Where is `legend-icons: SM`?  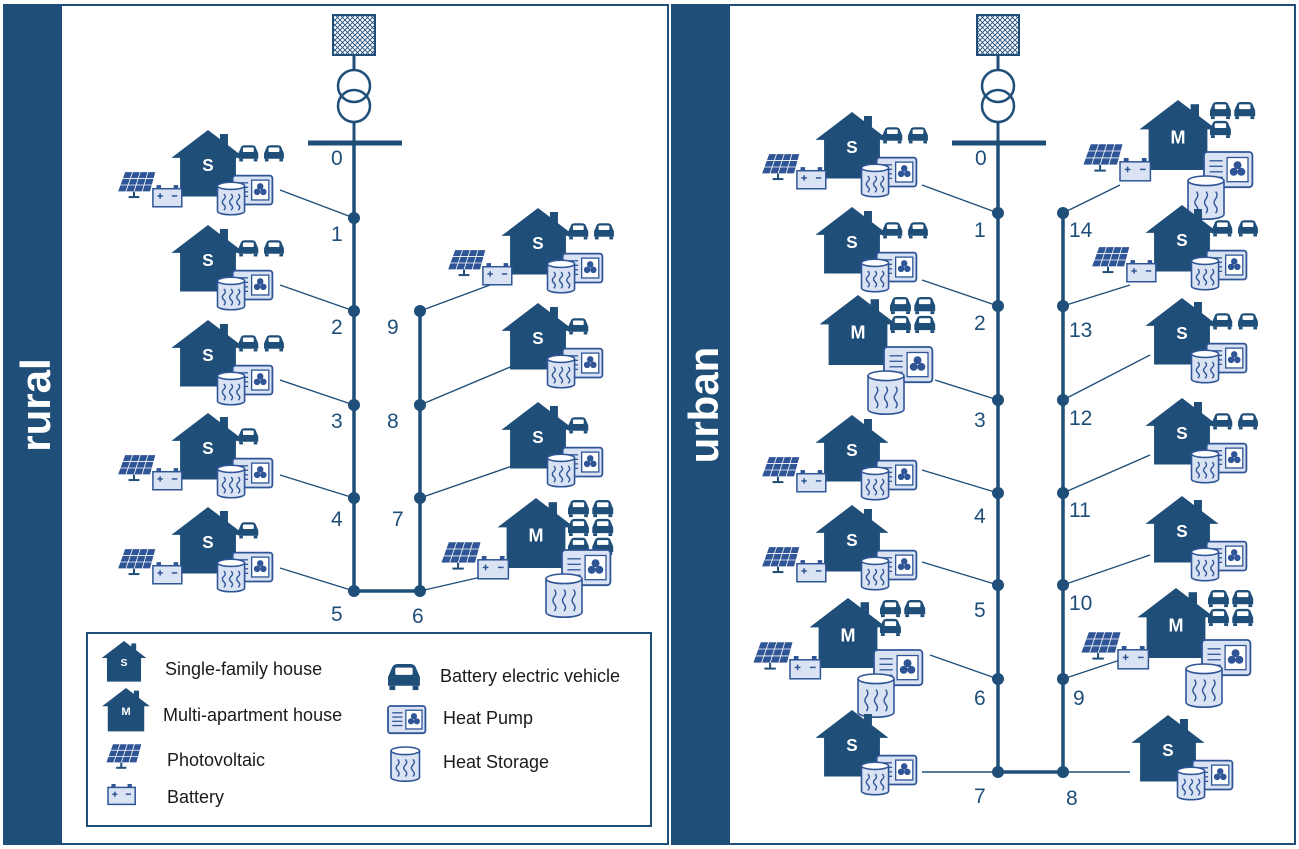 legend-icons: SM is located at coordinates (264, 723).